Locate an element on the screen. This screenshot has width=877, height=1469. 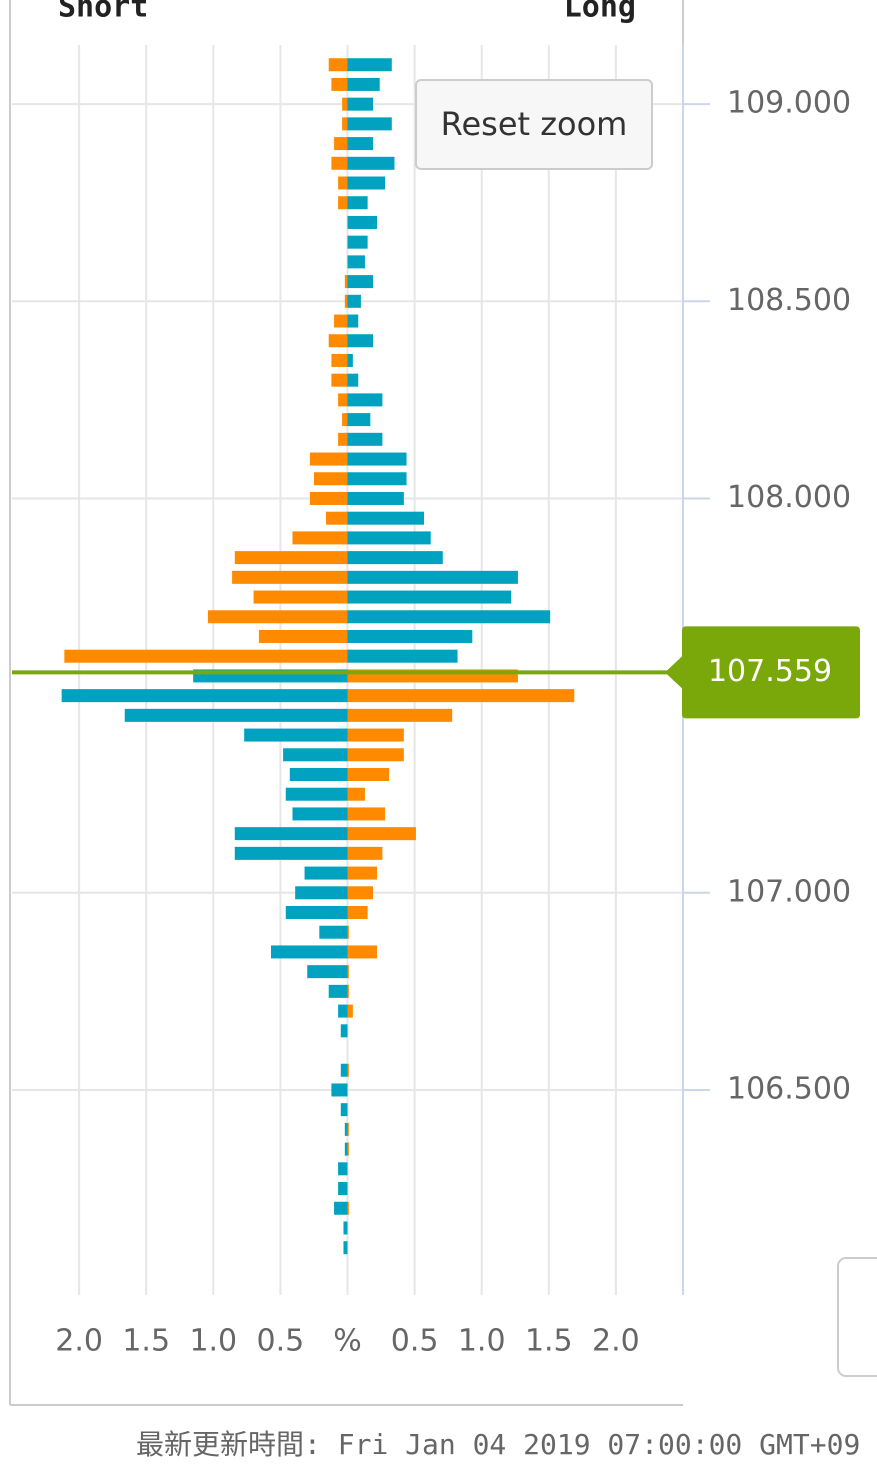
y-tick-label: 109.000 is located at coordinates (789, 103).